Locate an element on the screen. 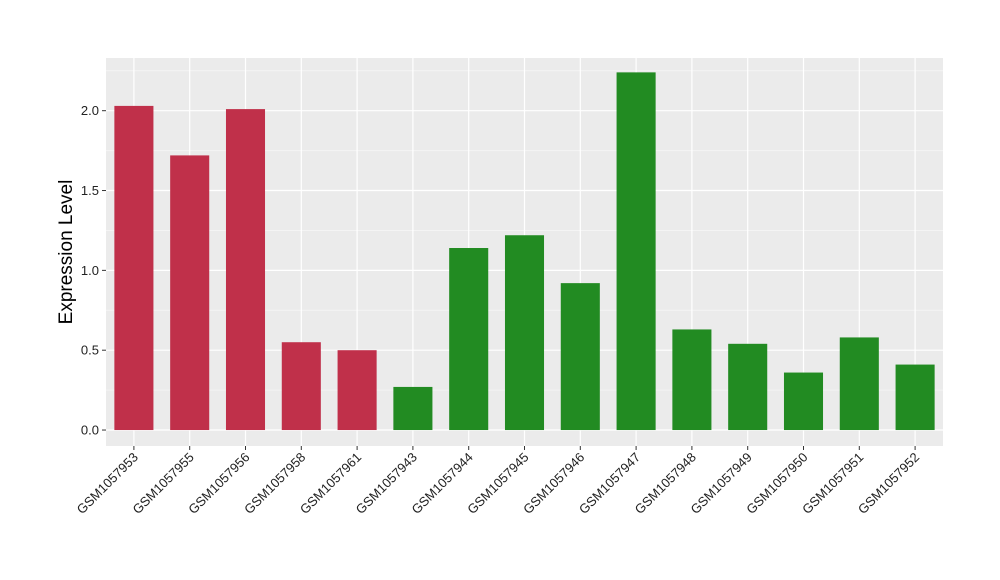  y-axis-title: Expression Level is located at coordinates (66, 252).